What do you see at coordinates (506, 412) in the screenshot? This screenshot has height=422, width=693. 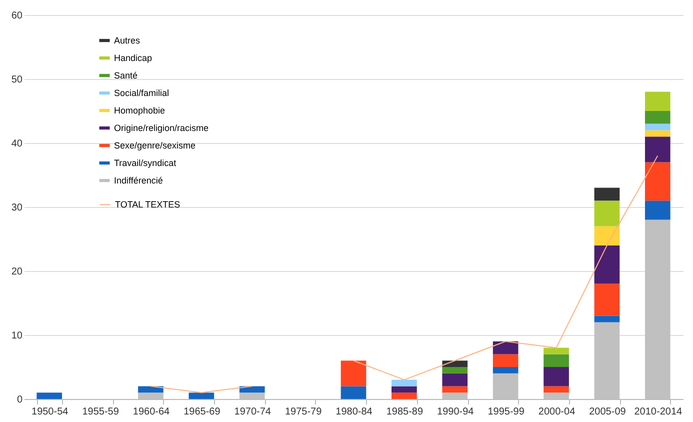 I see `x-tick-label: 1995-99` at bounding box center [506, 412].